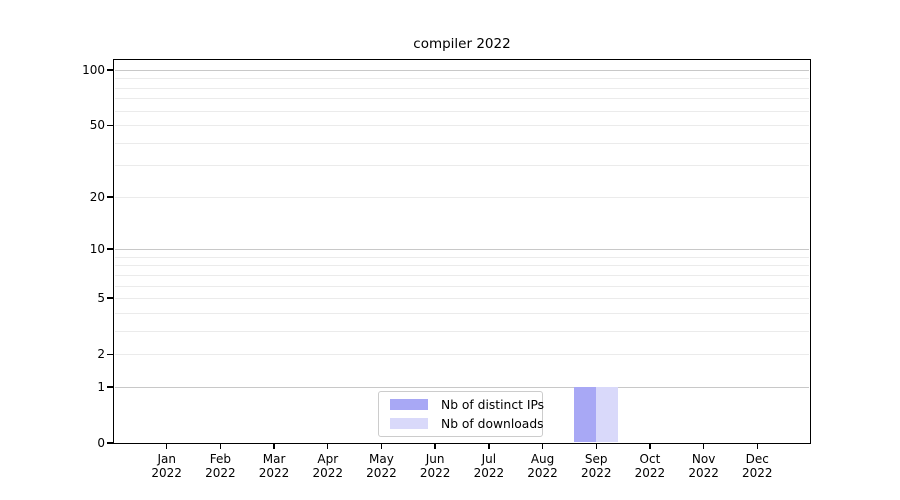 The image size is (900, 500). I want to click on x-tick-month: Feb, so click(220, 459).